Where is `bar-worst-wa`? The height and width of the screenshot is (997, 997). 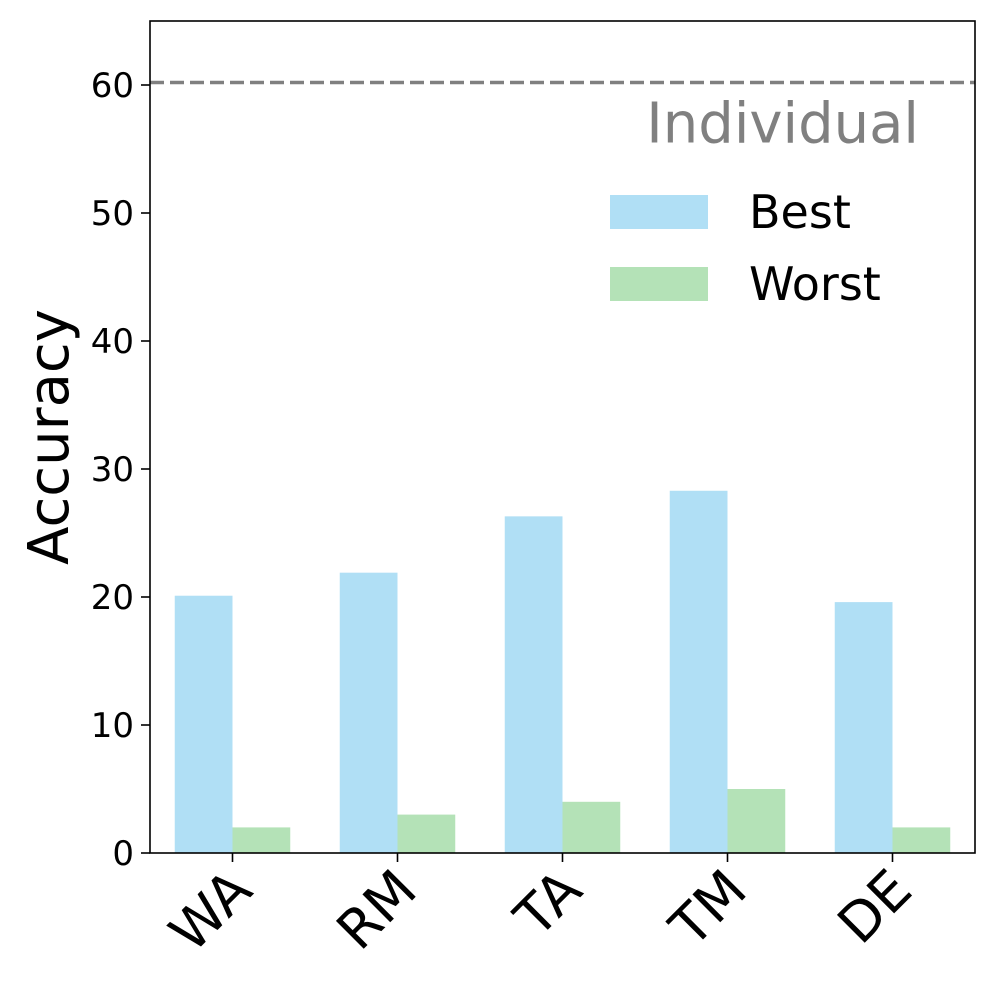 bar-worst-wa is located at coordinates (261, 840).